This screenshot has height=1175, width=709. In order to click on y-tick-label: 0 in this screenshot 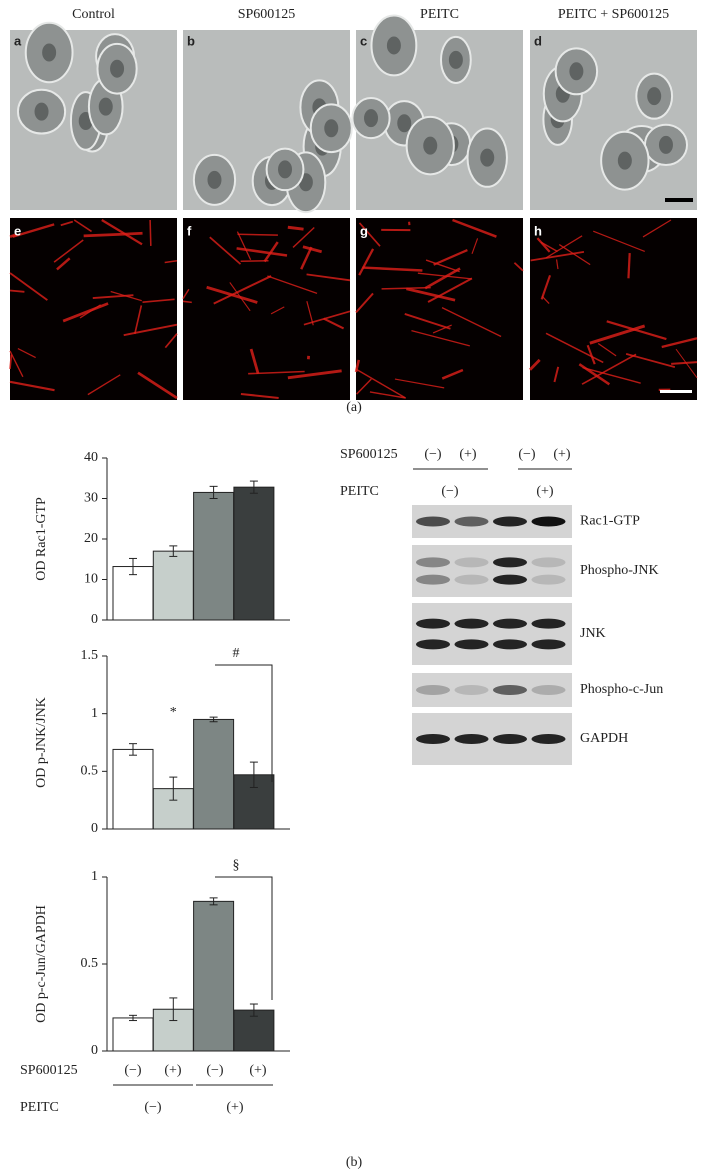, I will do `click(94, 619)`.